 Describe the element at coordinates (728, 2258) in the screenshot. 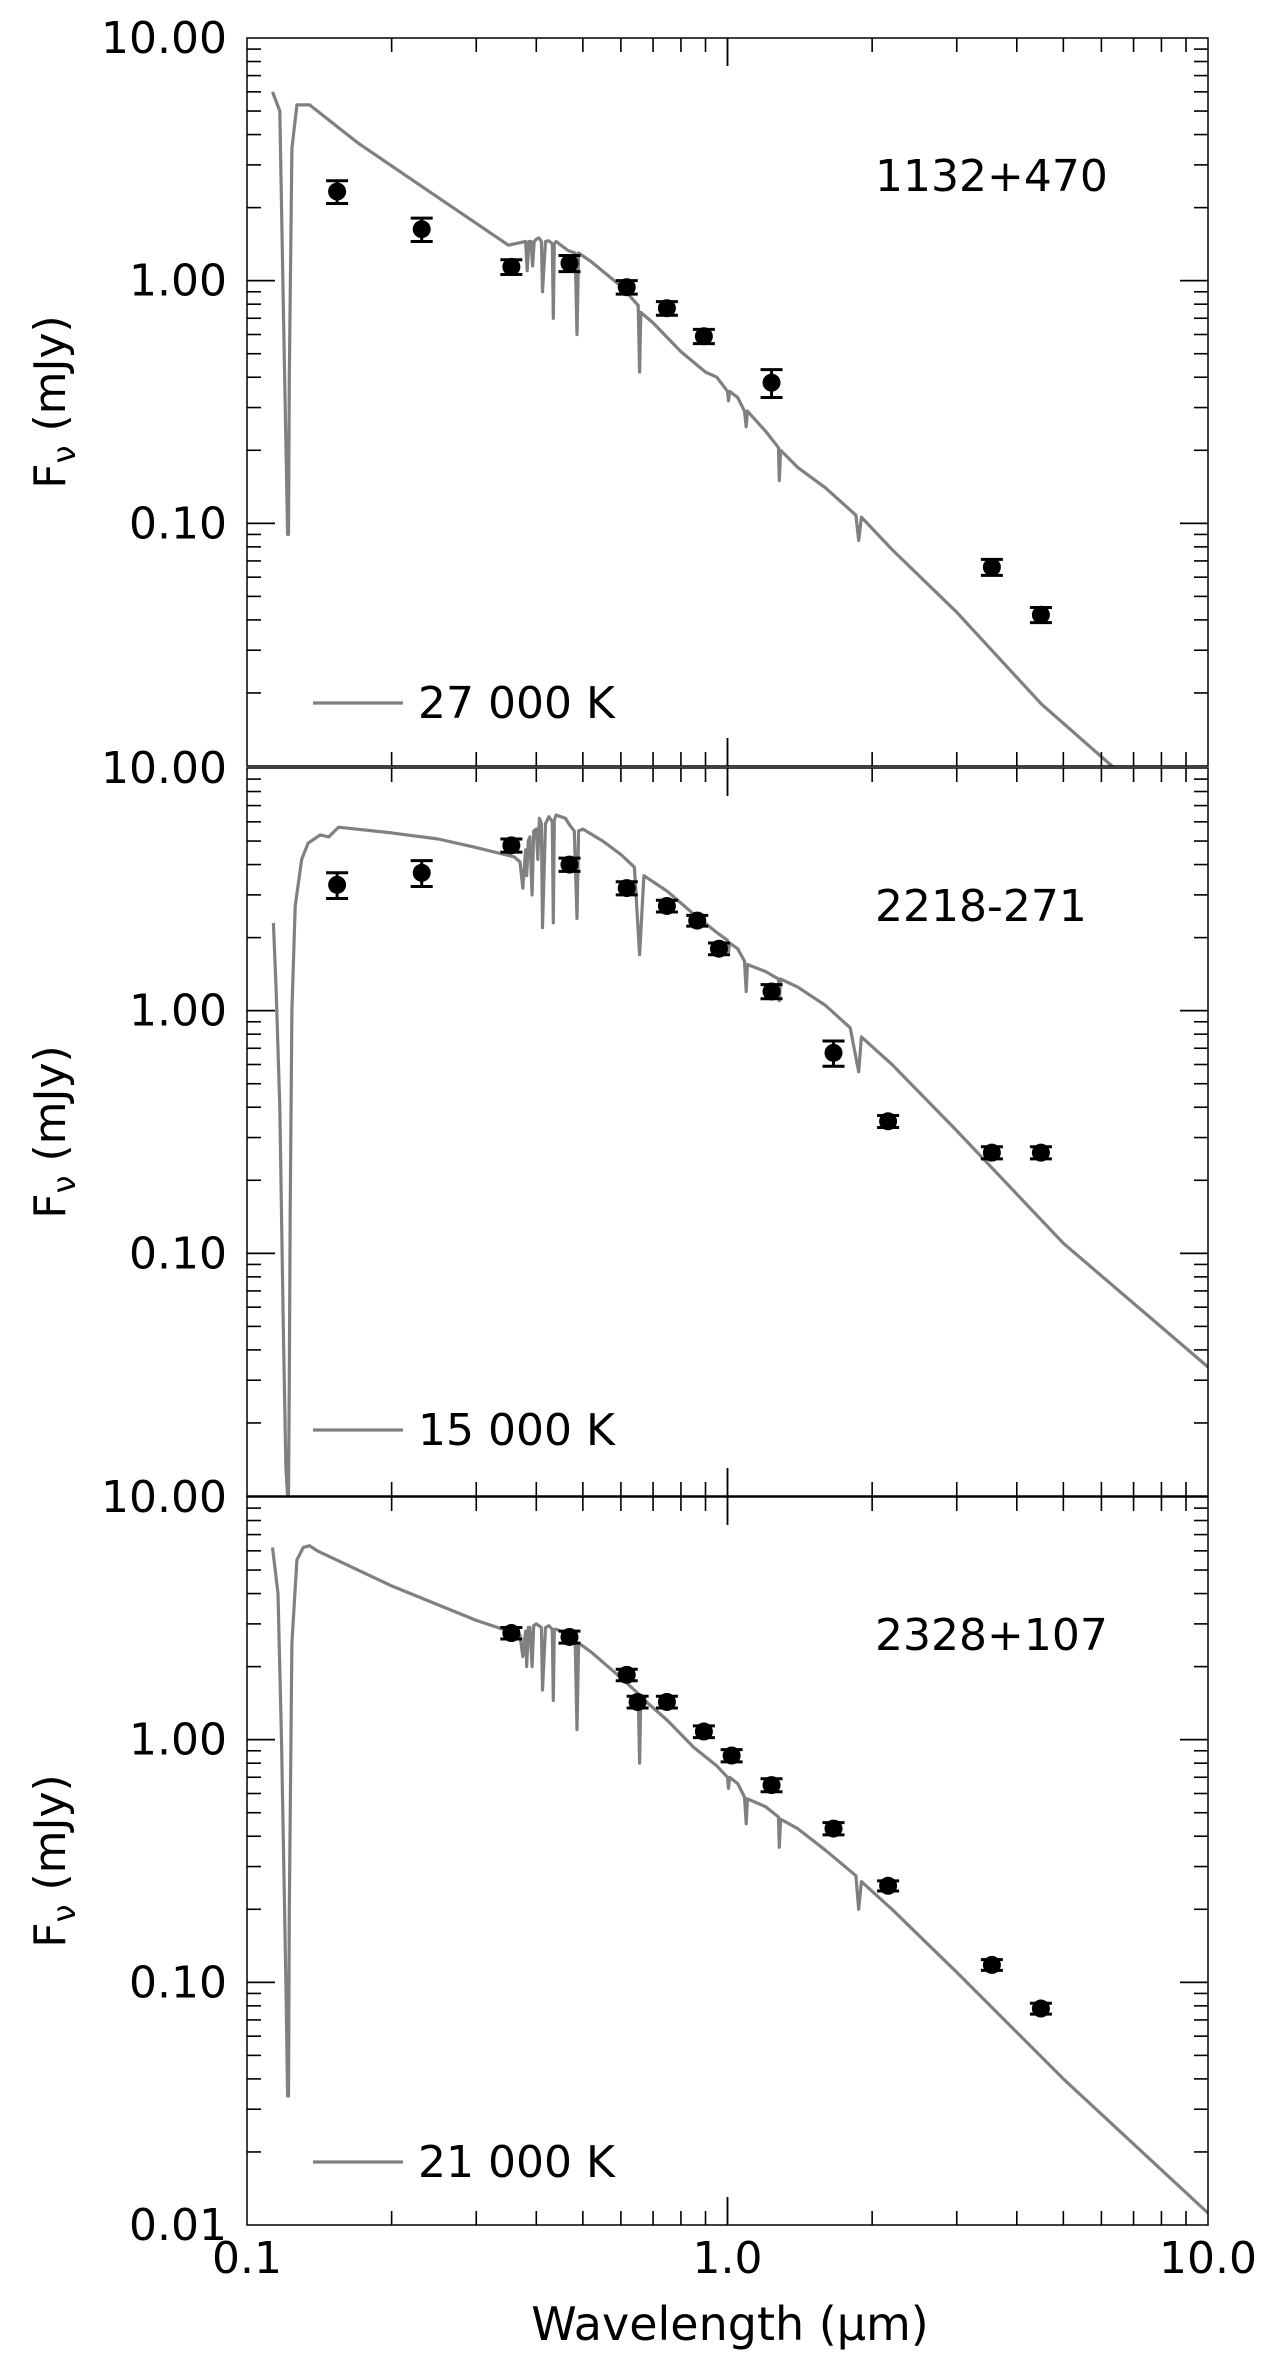

I see `x-tick-label: 1.0` at that location.